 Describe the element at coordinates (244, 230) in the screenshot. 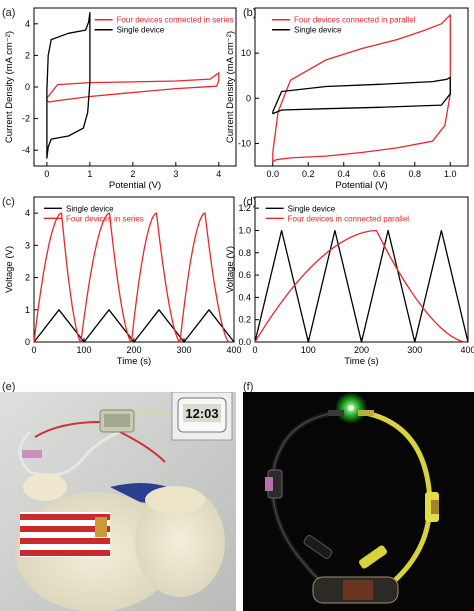

I see `y-tick-label: 1.0` at that location.